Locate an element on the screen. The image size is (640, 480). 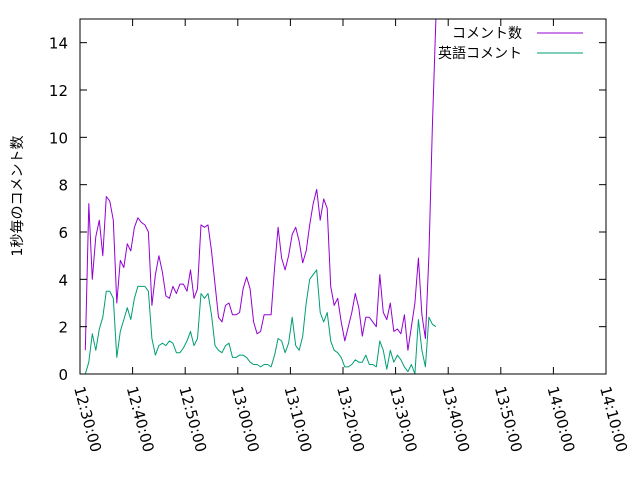
x-tick-label: 13:10:00 is located at coordinates (298, 419).